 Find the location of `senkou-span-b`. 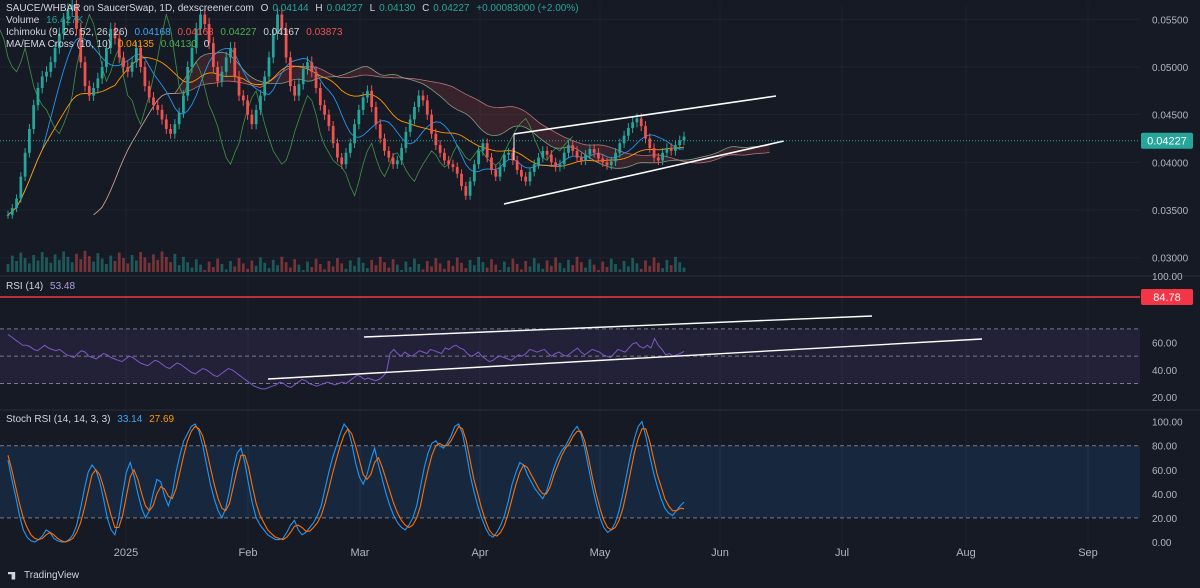

senkou-span-b is located at coordinates (431, 140).